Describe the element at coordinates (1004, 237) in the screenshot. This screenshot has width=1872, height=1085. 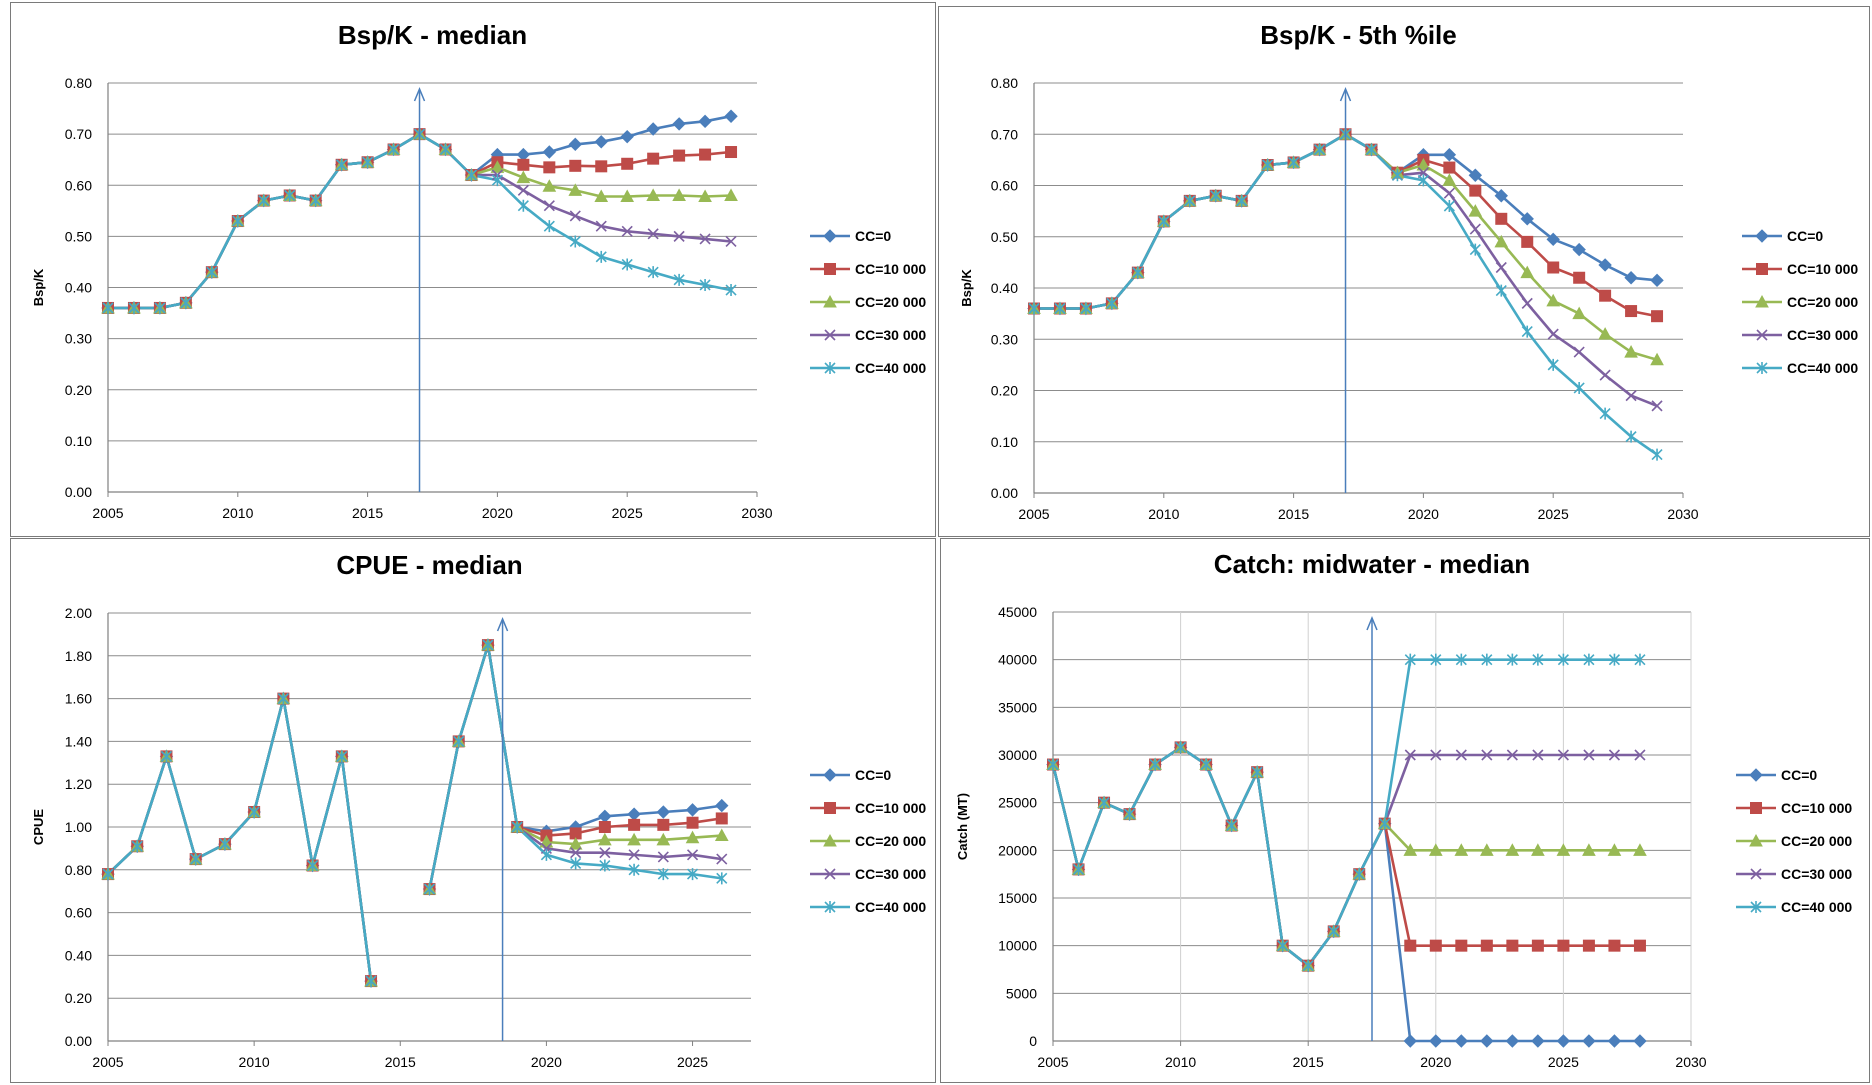
I see `y-tick-label: 0.50` at that location.